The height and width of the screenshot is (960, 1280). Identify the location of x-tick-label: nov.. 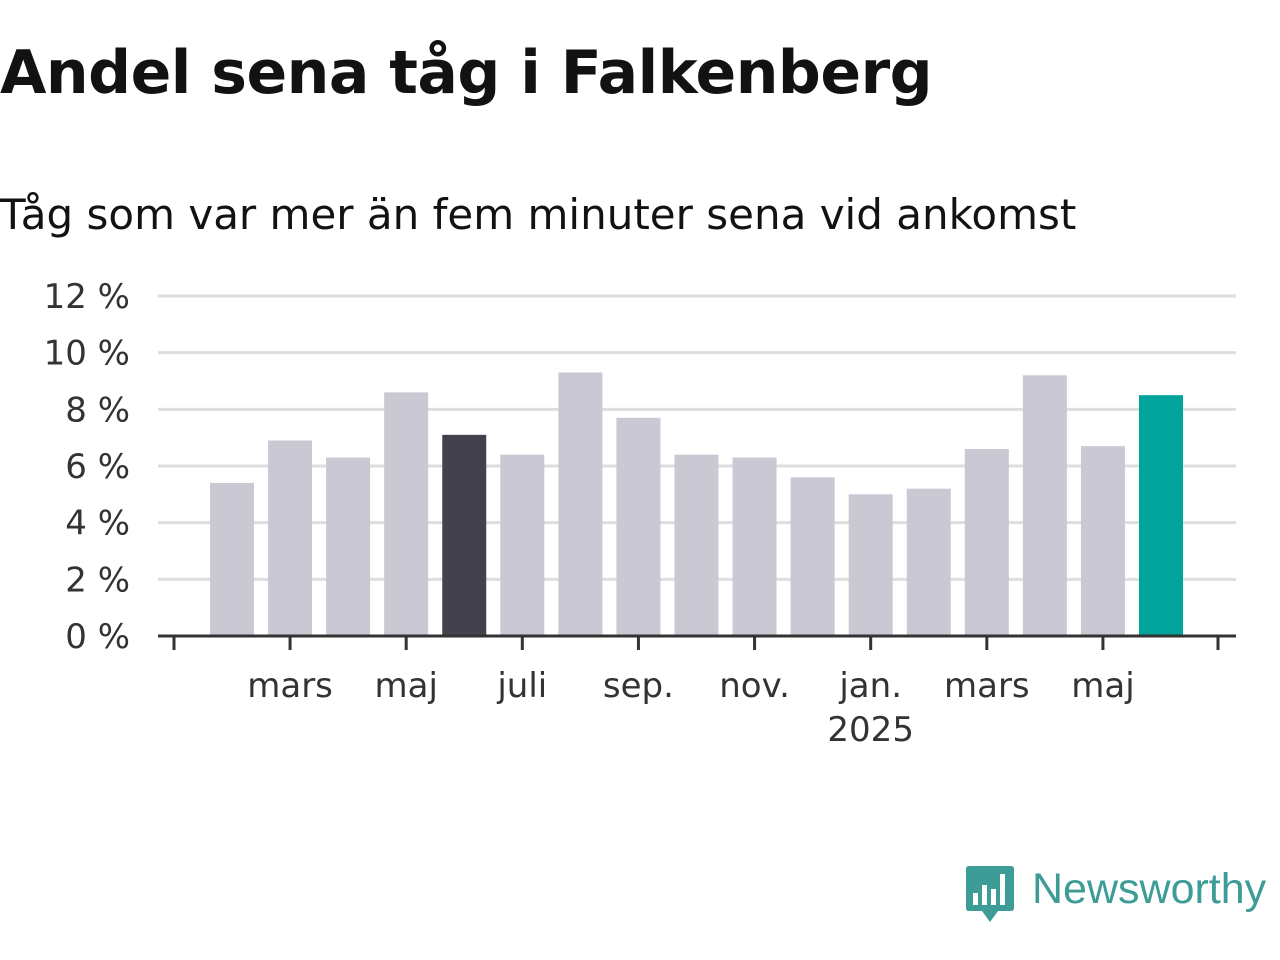
(754, 686).